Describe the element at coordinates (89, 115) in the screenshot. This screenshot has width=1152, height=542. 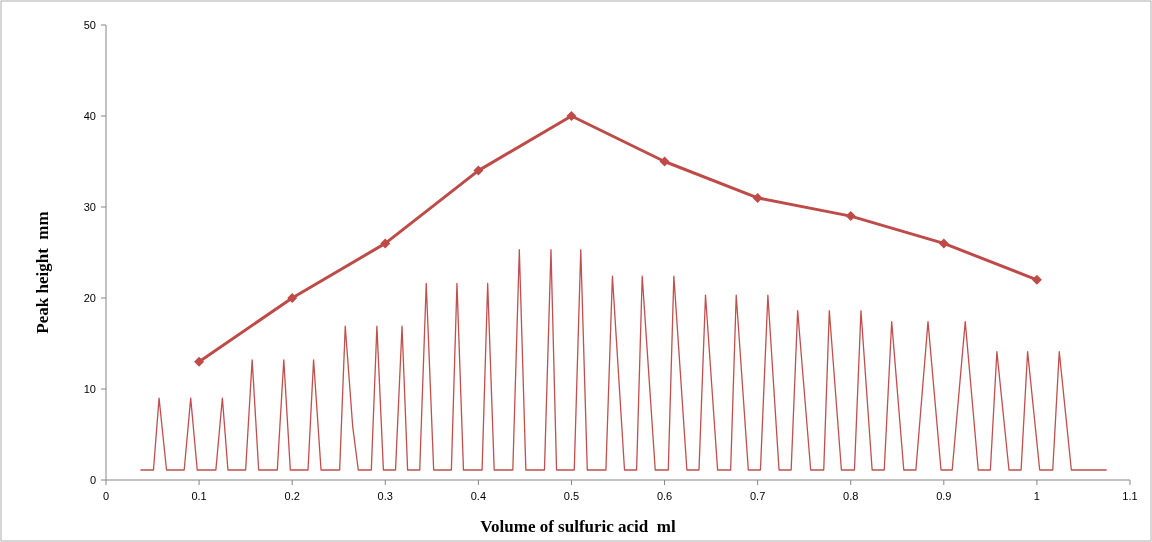
I see `y-tick-label: 40` at that location.